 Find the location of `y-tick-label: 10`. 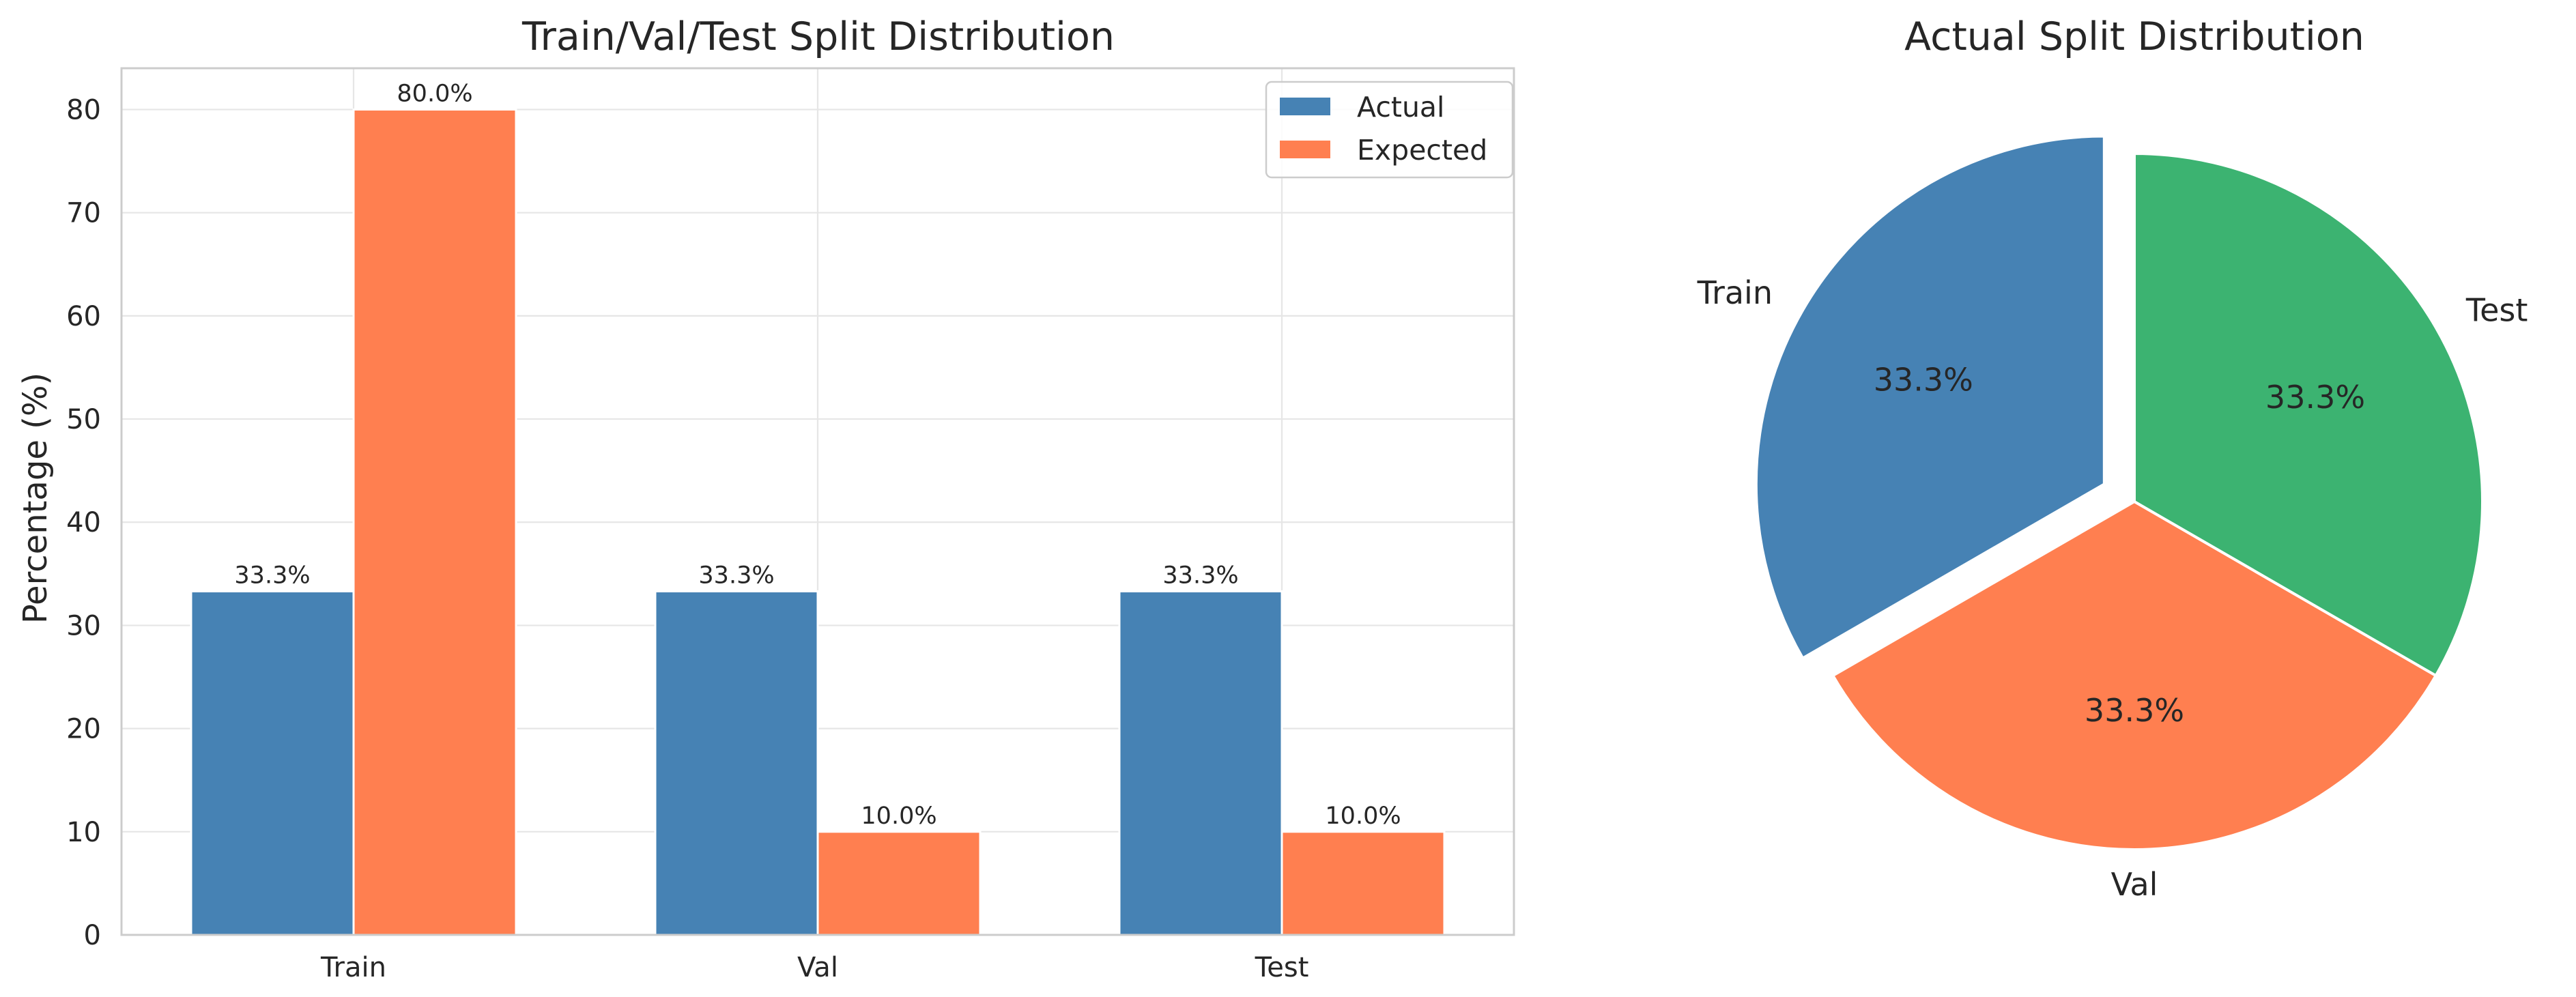

y-tick-label: 10 is located at coordinates (83, 832).